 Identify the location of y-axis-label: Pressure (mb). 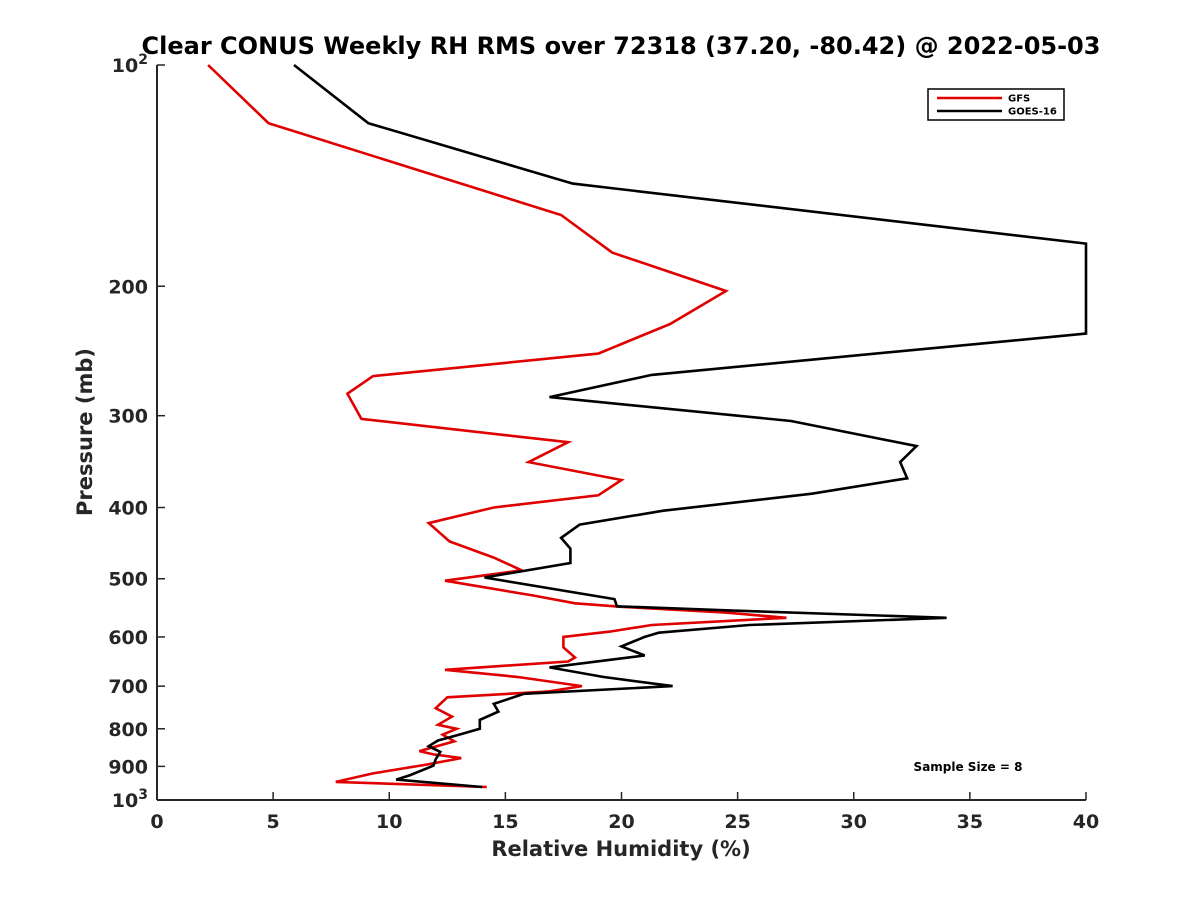
(85, 432).